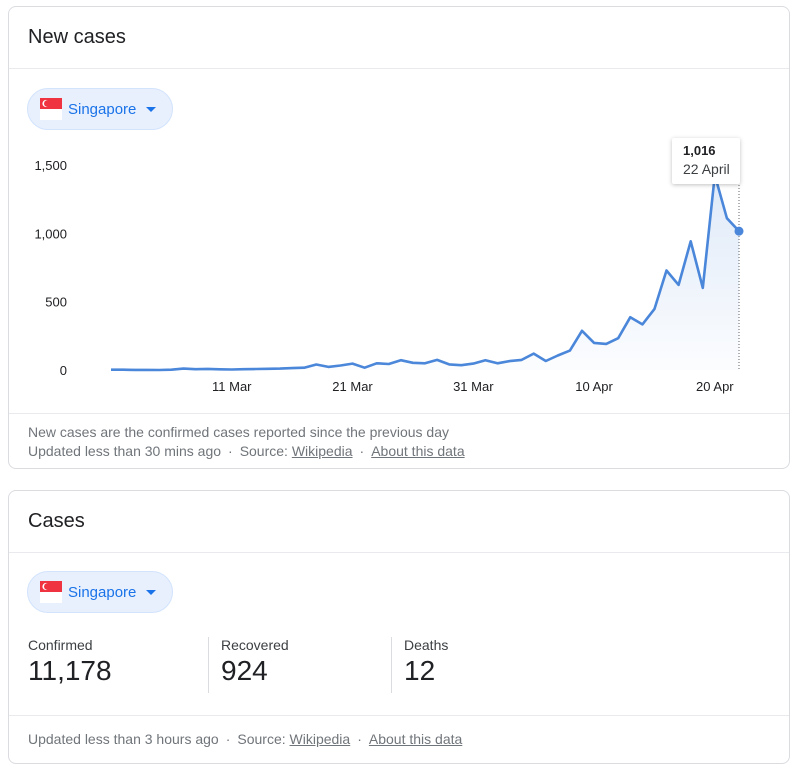 Image resolution: width=800 pixels, height=772 pixels. Describe the element at coordinates (399, 715) in the screenshot. I see `cases-footer-divider` at that location.